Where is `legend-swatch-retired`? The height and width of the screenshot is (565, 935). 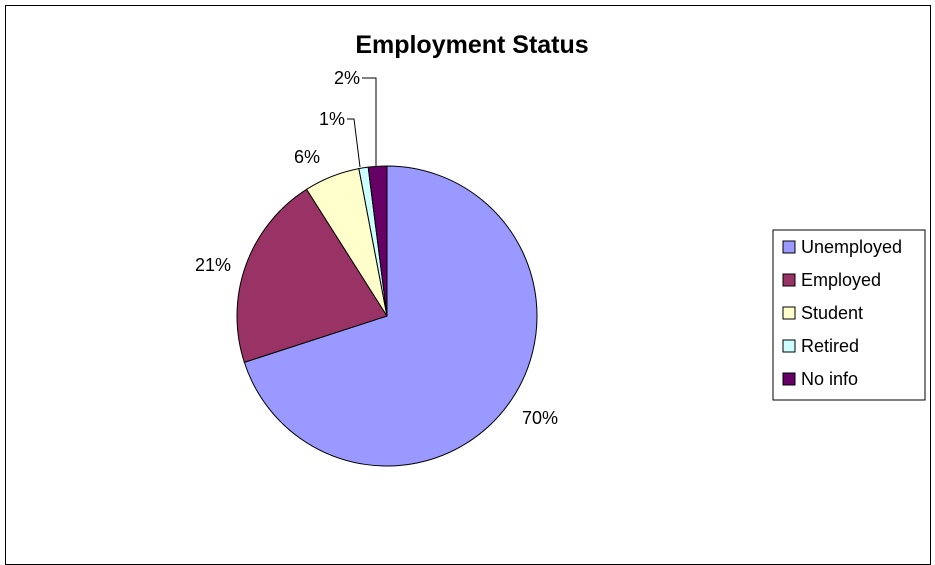 legend-swatch-retired is located at coordinates (789, 346).